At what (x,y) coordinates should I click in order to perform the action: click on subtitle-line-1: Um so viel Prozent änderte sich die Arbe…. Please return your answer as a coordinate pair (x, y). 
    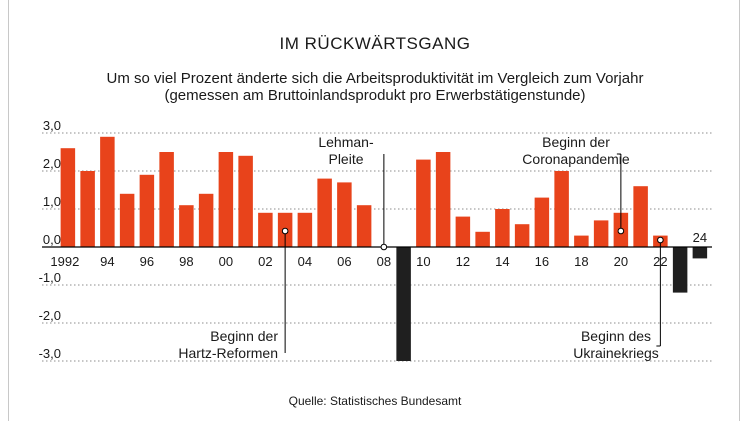
    Looking at the image, I should click on (375, 78).